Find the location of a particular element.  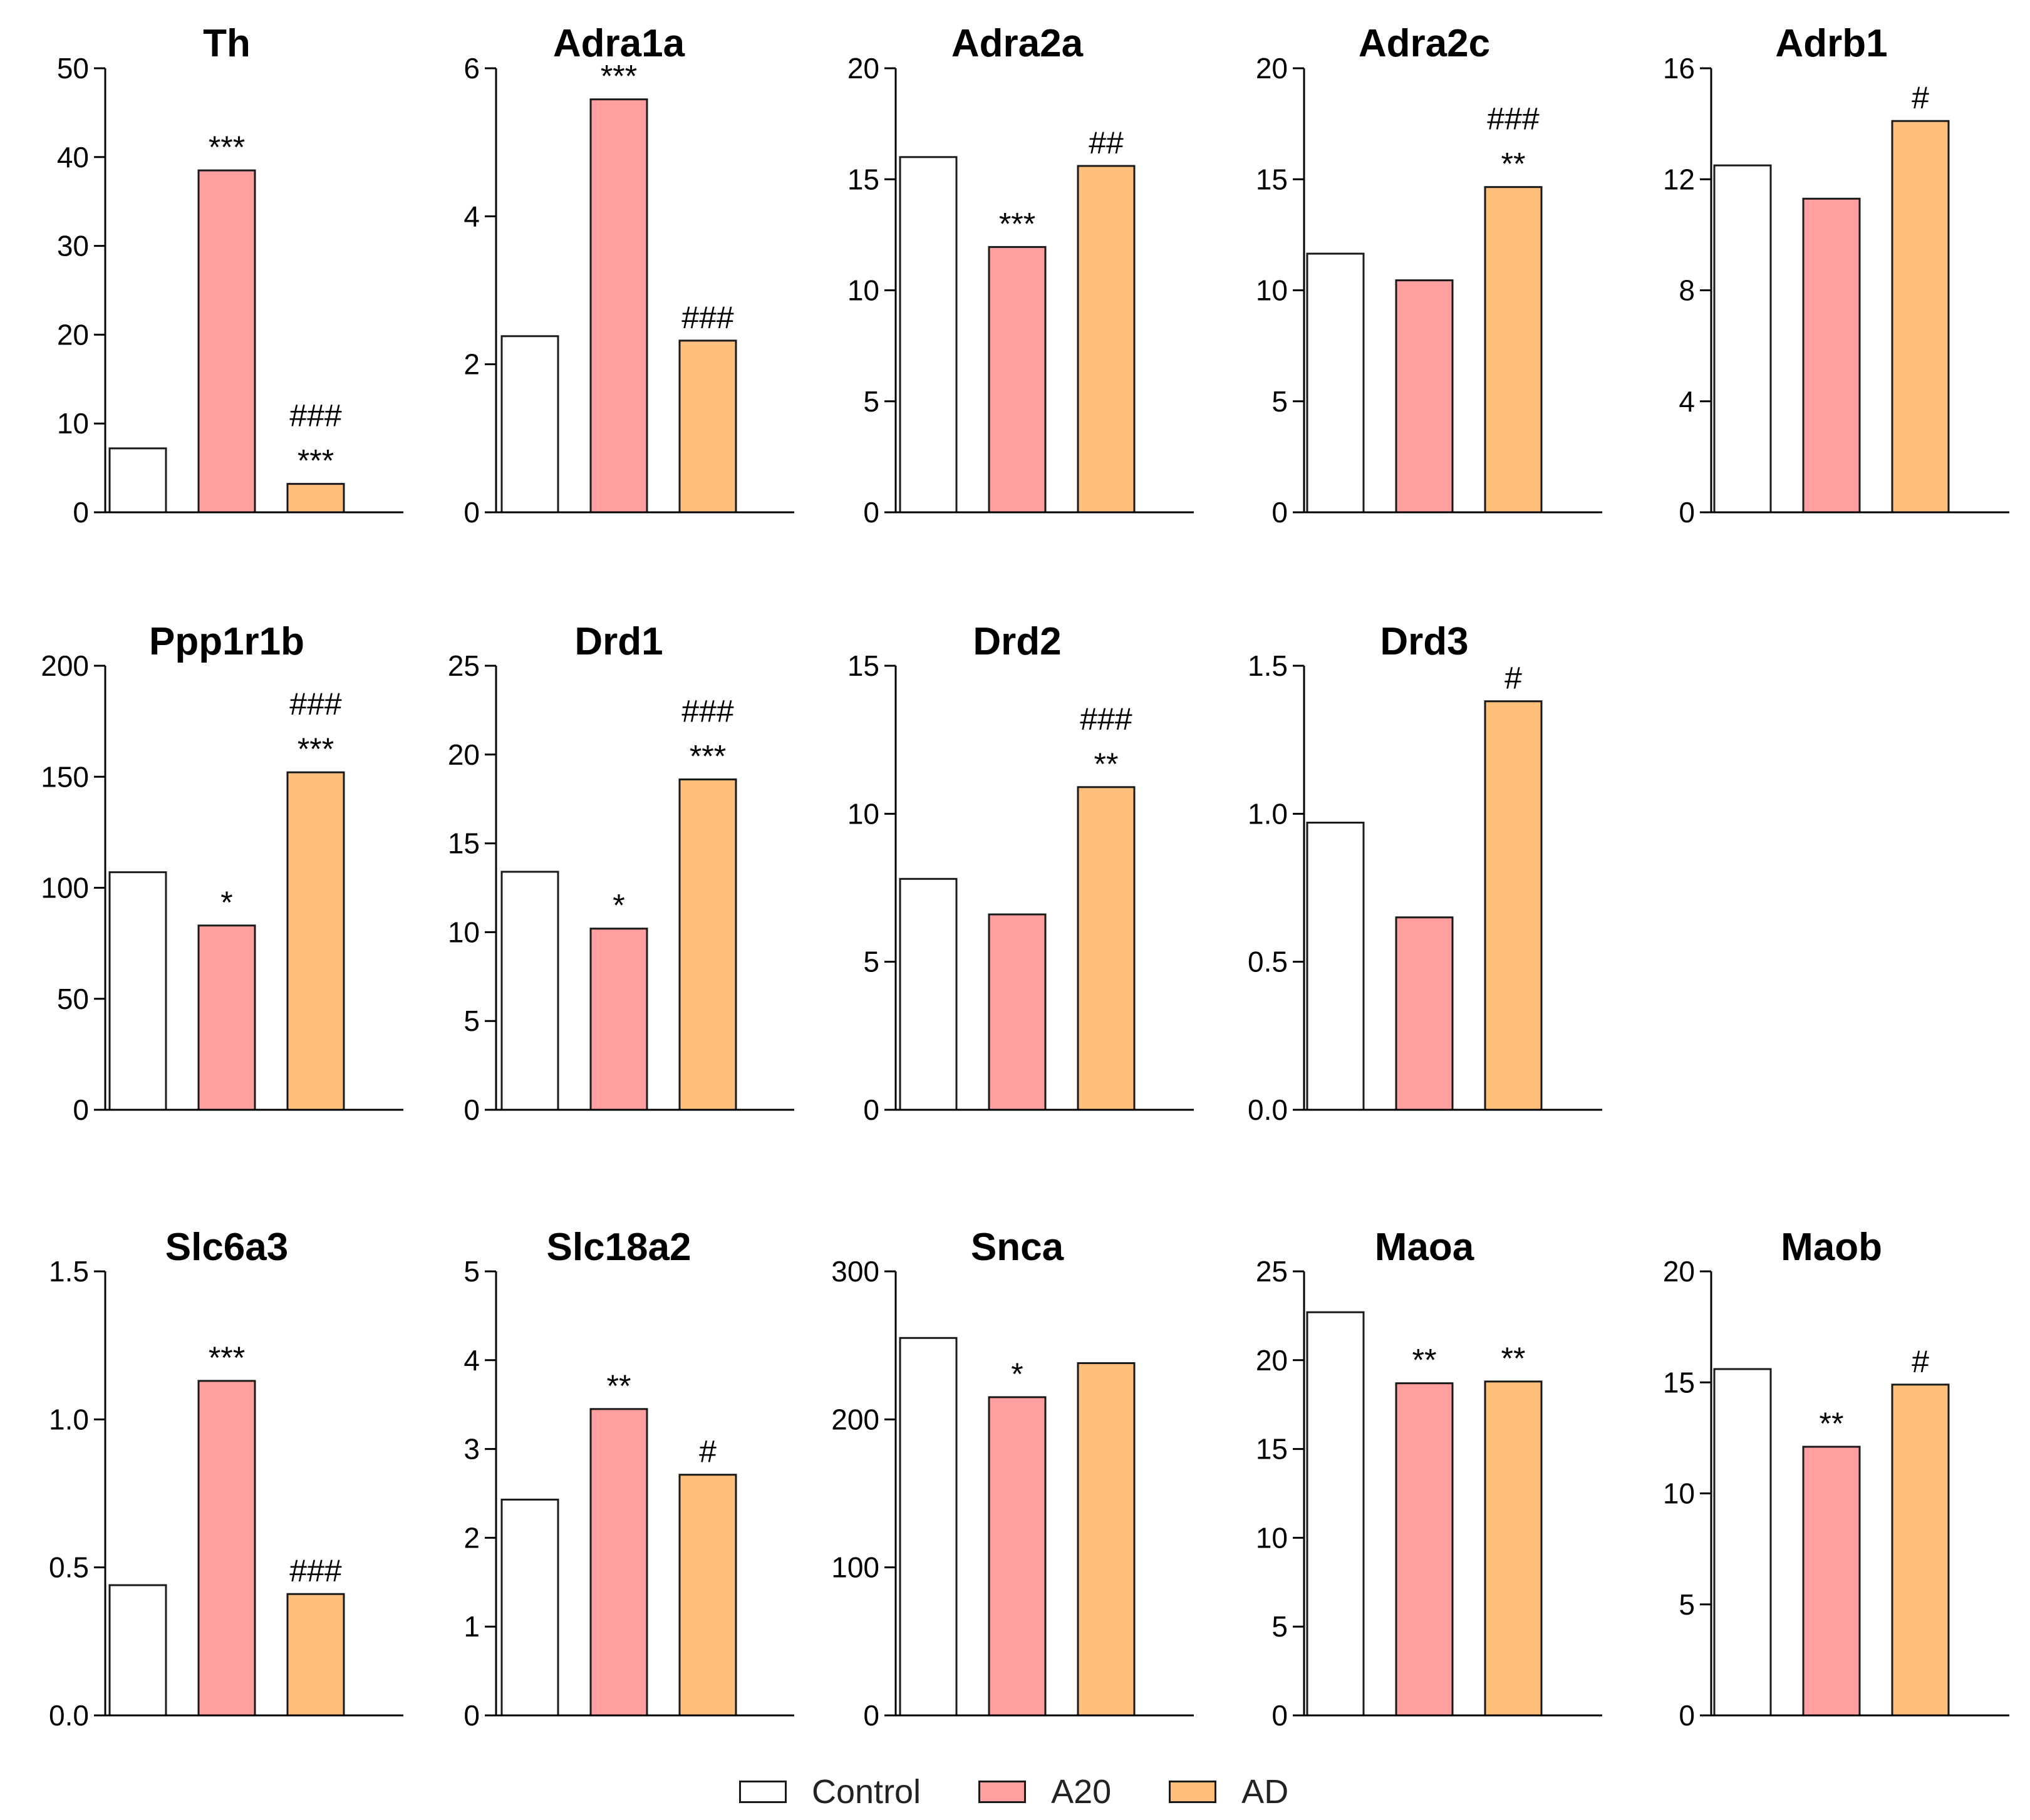

y-tick-label-snca: 100 is located at coordinates (855, 1568).